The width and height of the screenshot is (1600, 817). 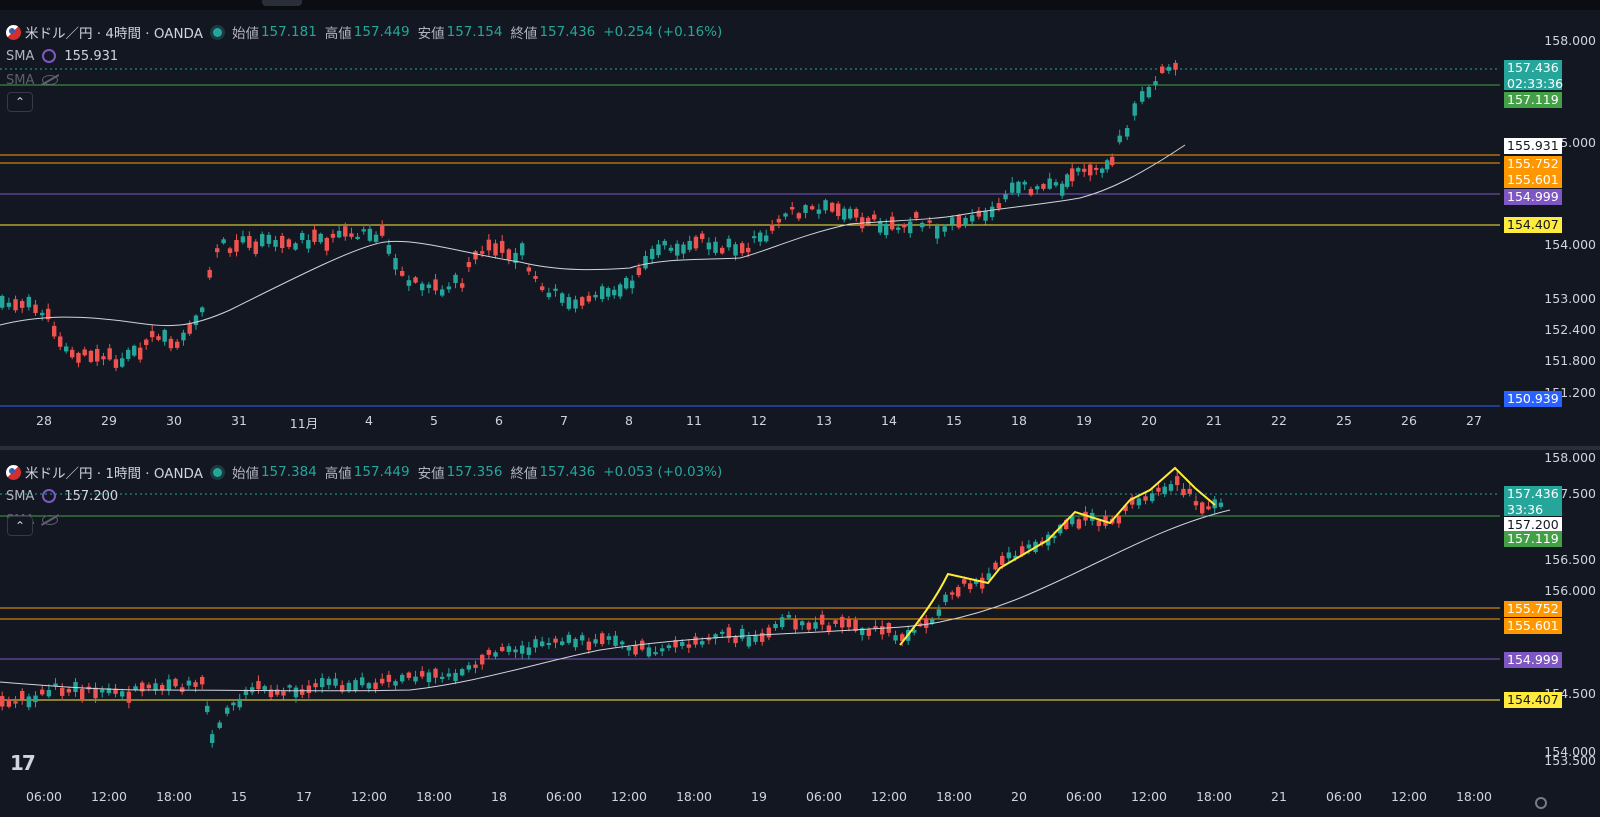 I want to click on price-tag: 150.939, so click(x=1533, y=399).